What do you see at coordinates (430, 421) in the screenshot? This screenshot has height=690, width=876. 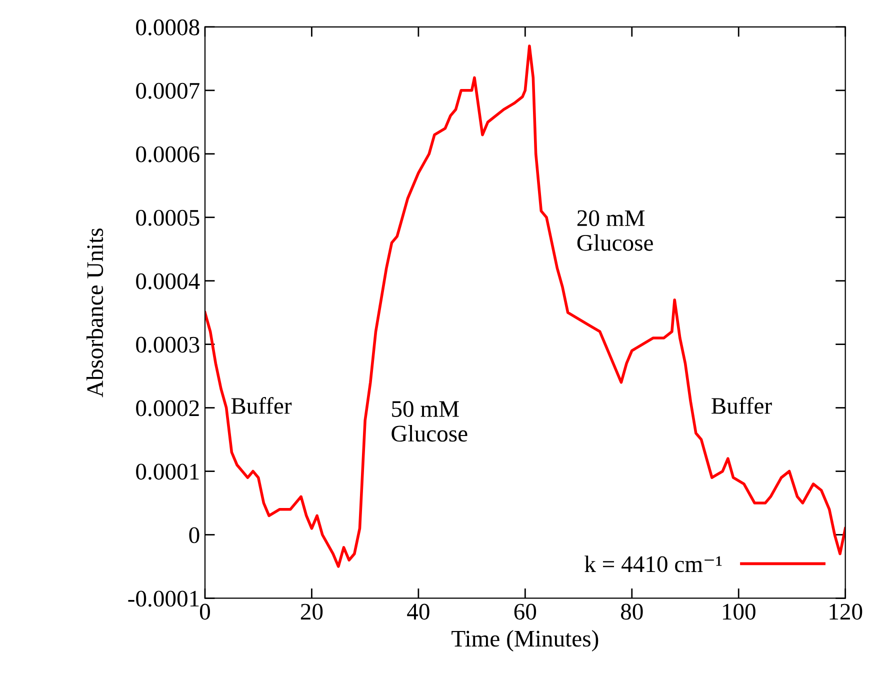 I see `annotation: 50 mM Glucose` at bounding box center [430, 421].